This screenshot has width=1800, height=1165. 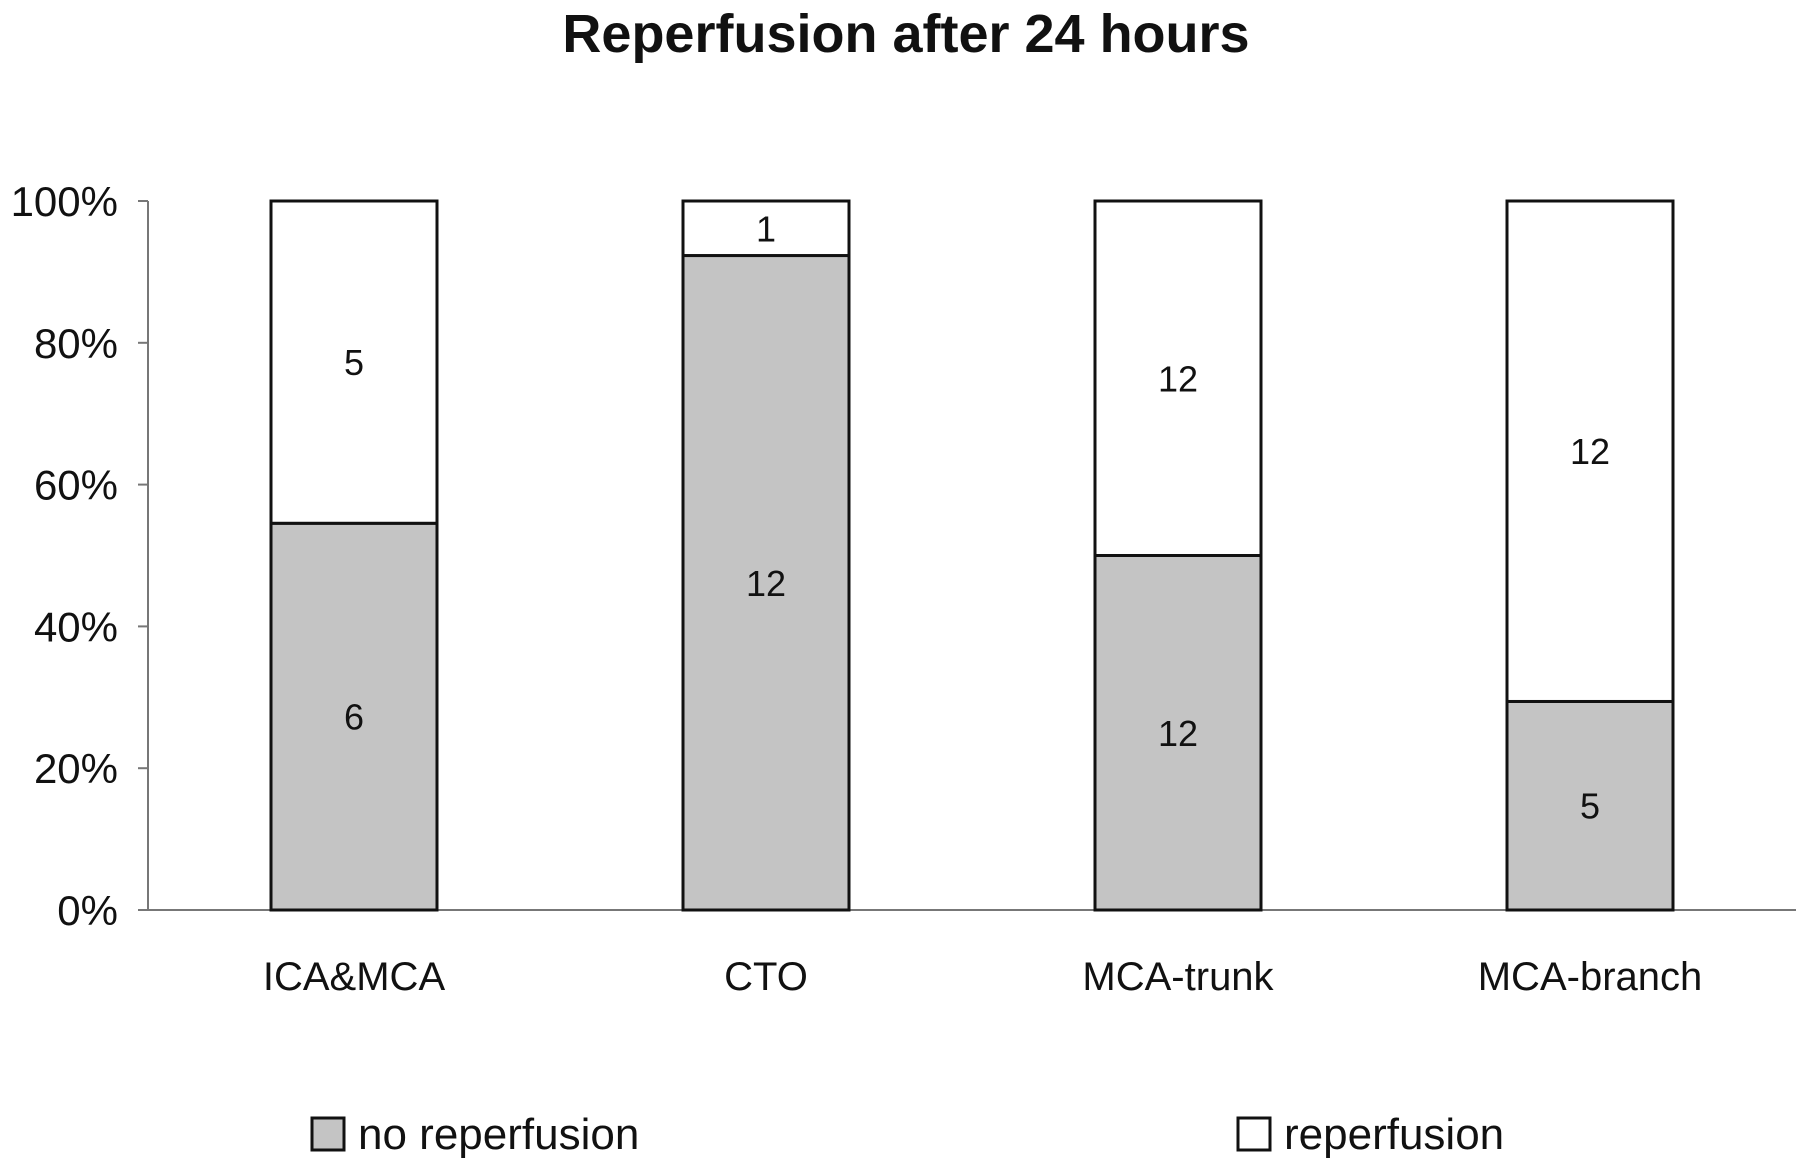 What do you see at coordinates (1394, 1134) in the screenshot?
I see `legend-label-reperfusion: reperfusion` at bounding box center [1394, 1134].